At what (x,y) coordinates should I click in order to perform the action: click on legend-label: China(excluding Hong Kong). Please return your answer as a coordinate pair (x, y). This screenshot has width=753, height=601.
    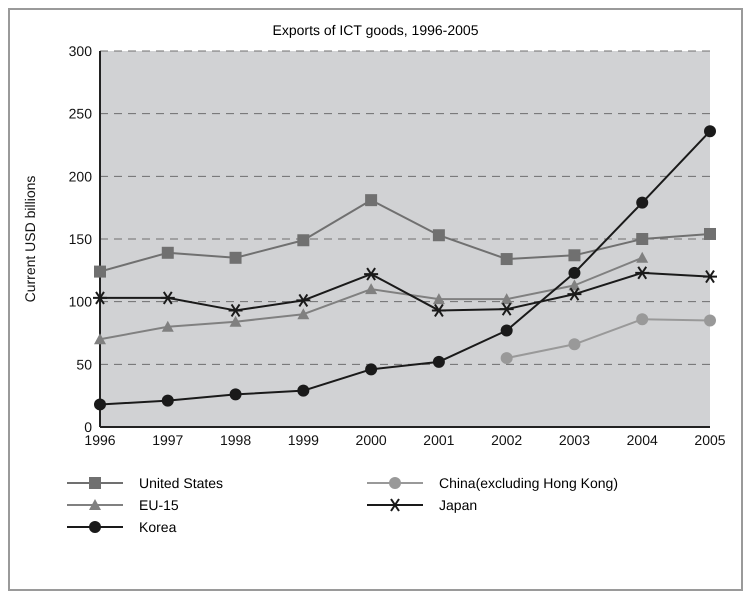
    Looking at the image, I should click on (528, 483).